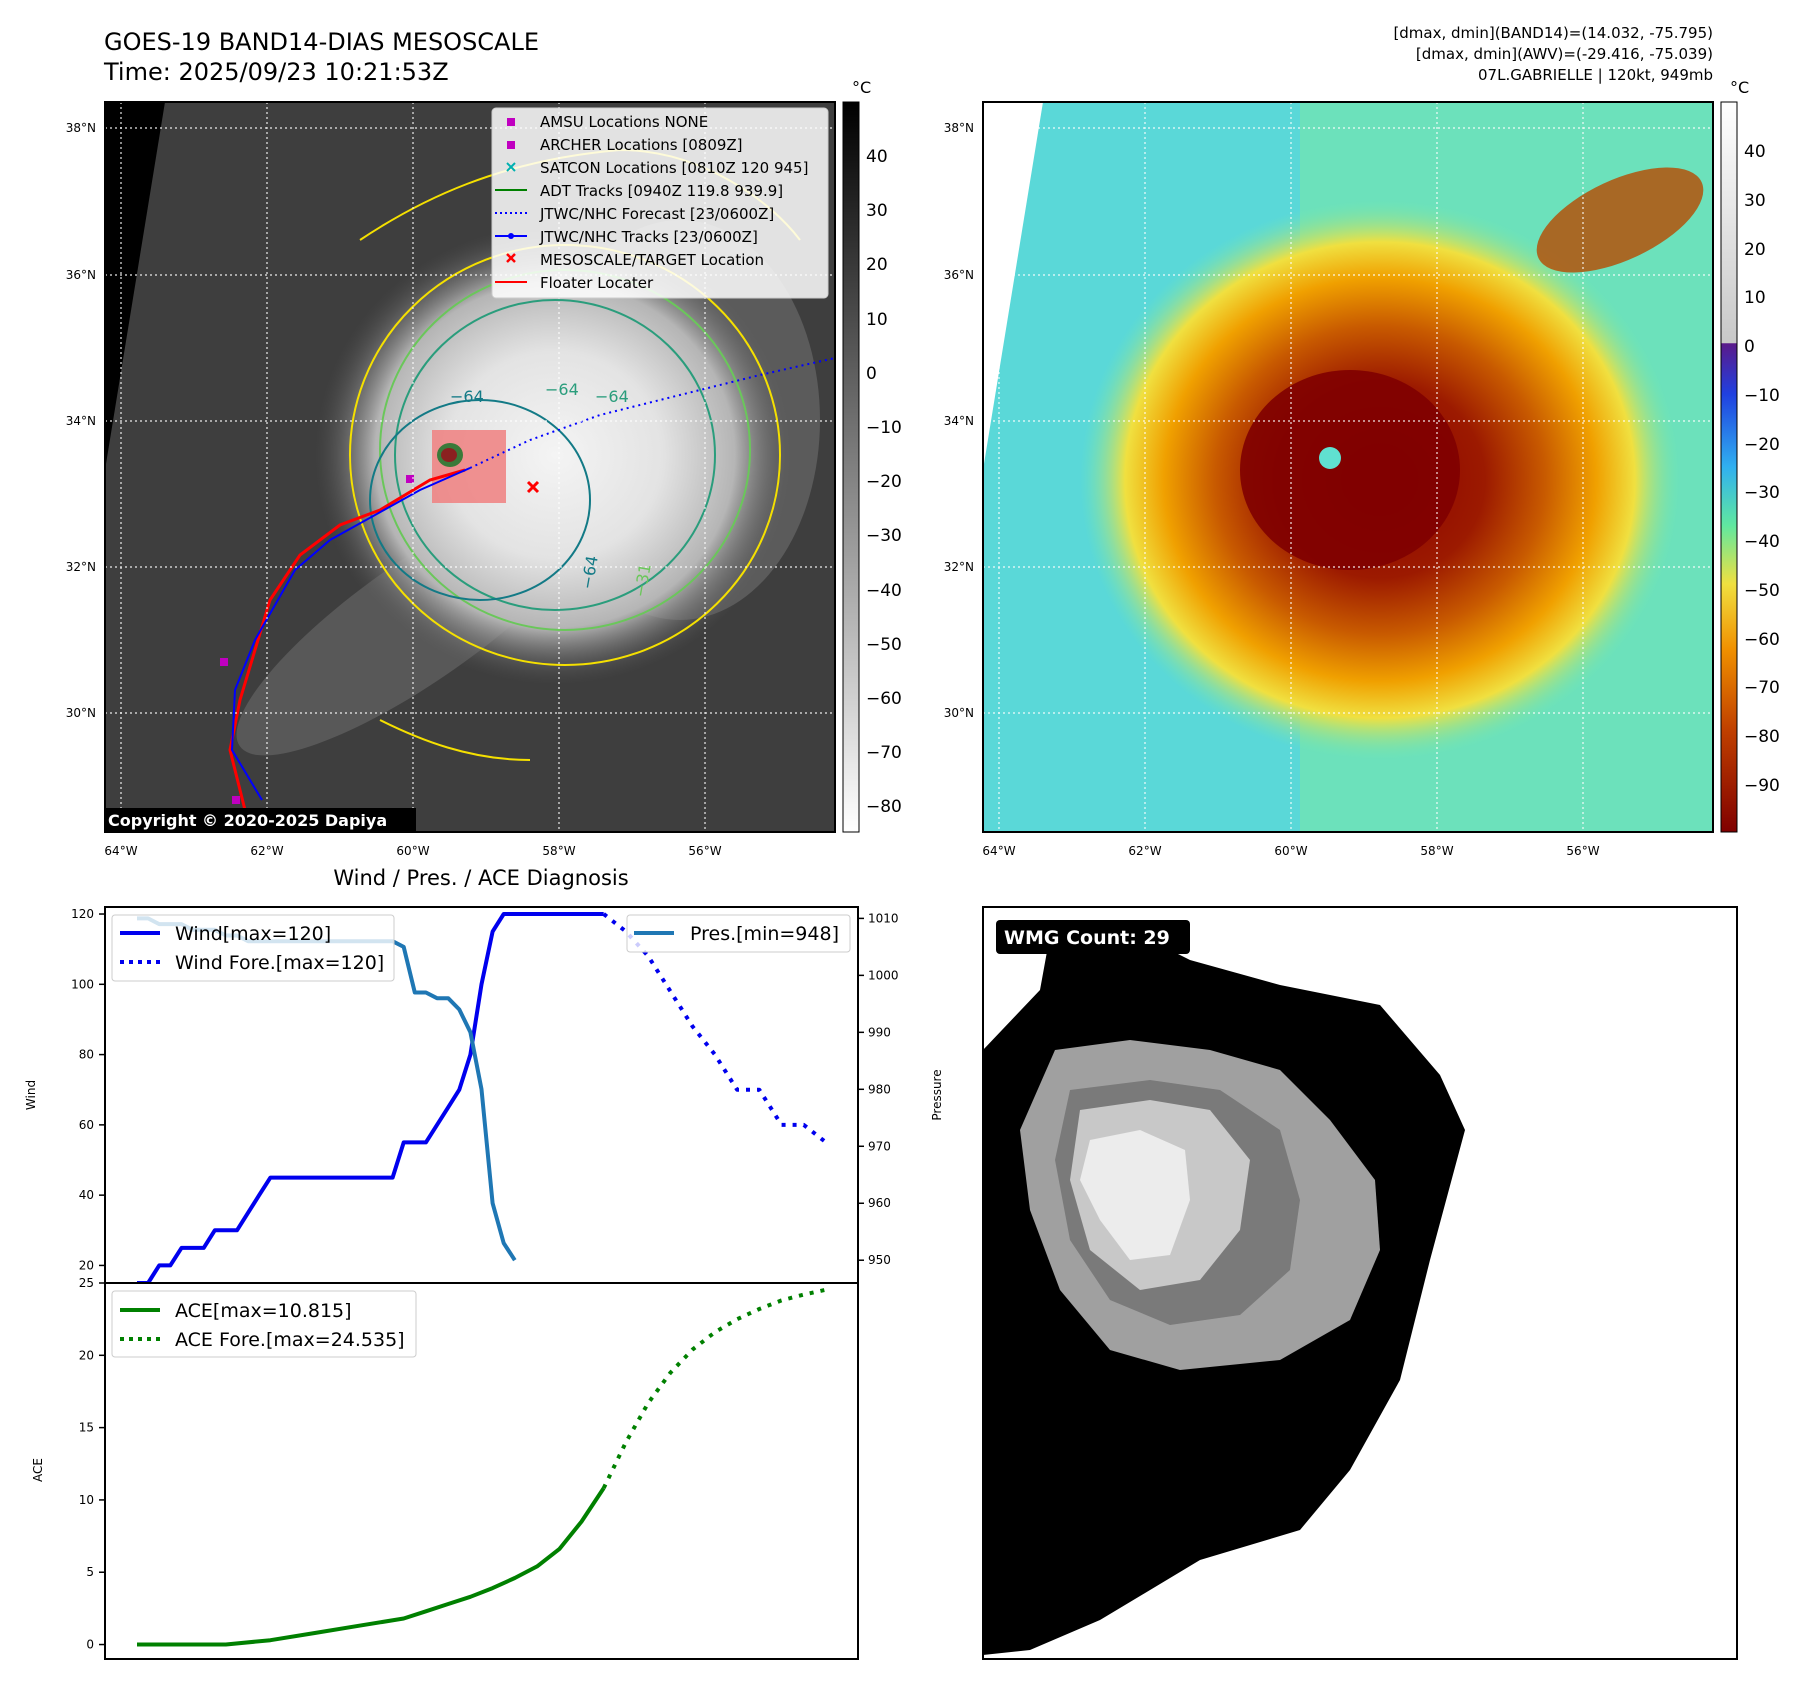 Image resolution: width=1797 pixels, height=1690 pixels. What do you see at coordinates (1224, 1290) in the screenshot?
I see `wmg-image` at bounding box center [1224, 1290].